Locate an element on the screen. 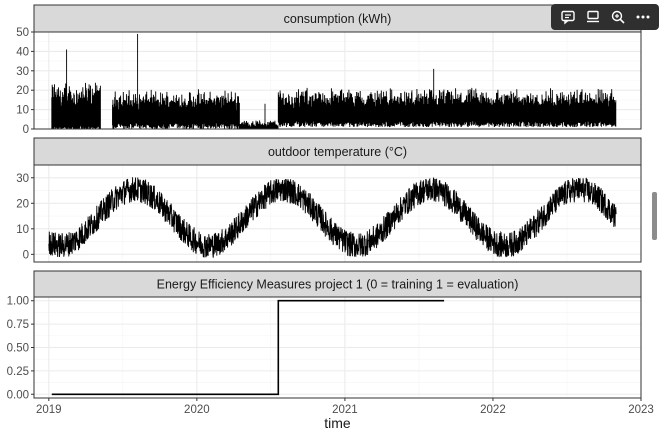  x-tick-label: 2022 is located at coordinates (493, 410).